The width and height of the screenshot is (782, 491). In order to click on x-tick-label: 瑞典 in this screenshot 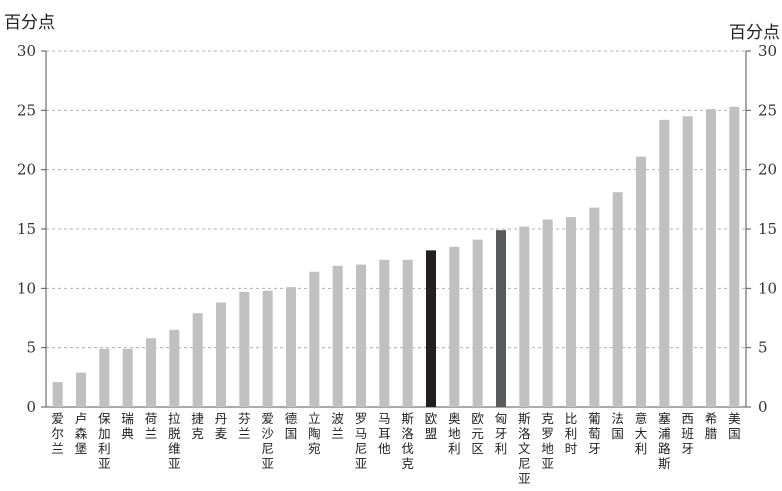, I will do `click(127, 426)`.